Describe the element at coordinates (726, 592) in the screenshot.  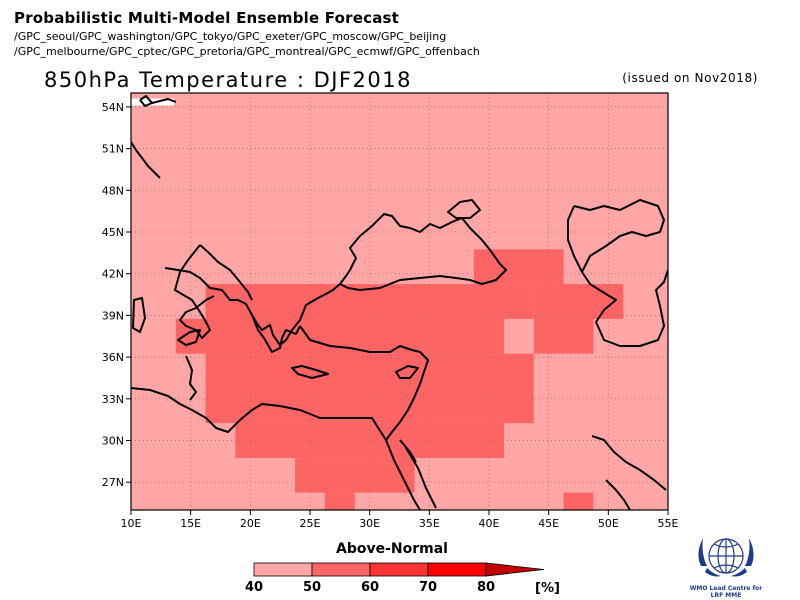
I see `wmo-caption: WMO Lead Centre for LRF MME` at that location.